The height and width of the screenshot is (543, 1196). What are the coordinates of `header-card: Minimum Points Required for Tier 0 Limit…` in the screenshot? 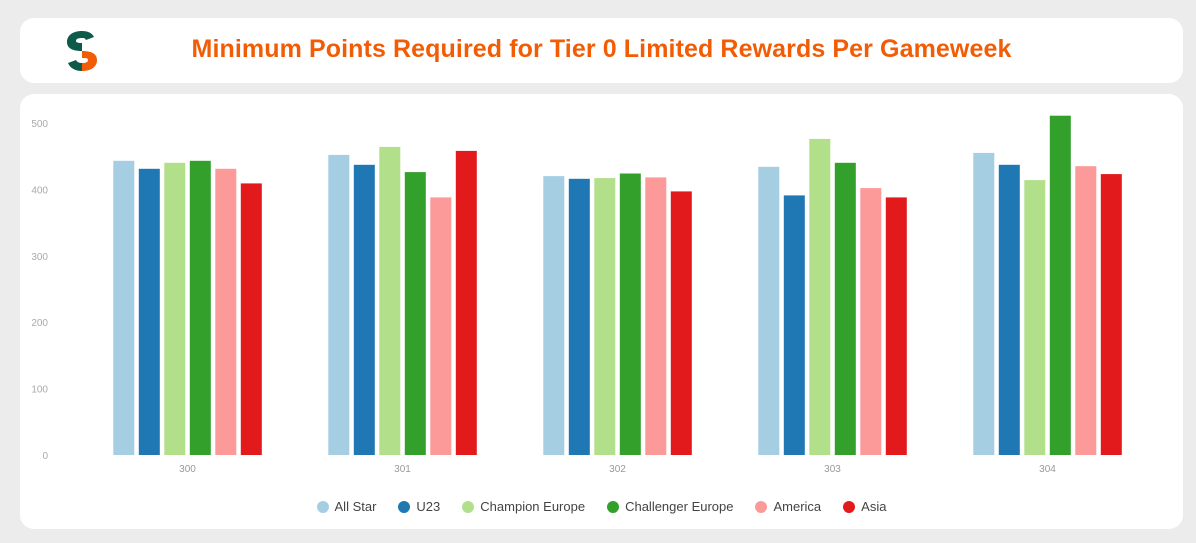 It's located at (601, 50).